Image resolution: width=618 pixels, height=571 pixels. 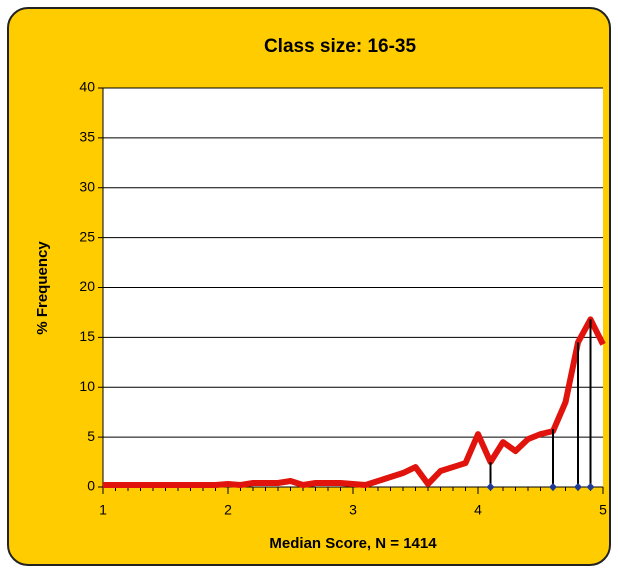 What do you see at coordinates (87, 336) in the screenshot?
I see `y-tick-label: 15` at bounding box center [87, 336].